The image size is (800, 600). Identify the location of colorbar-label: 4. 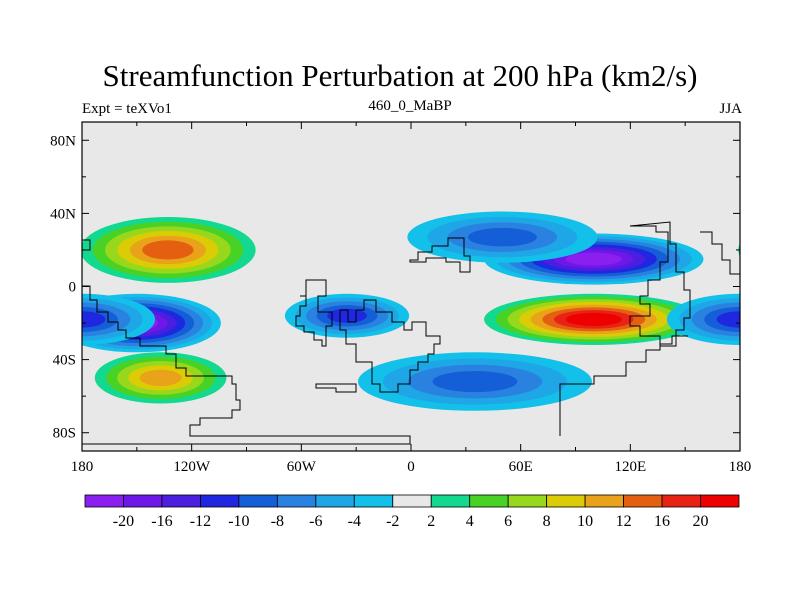
(470, 521).